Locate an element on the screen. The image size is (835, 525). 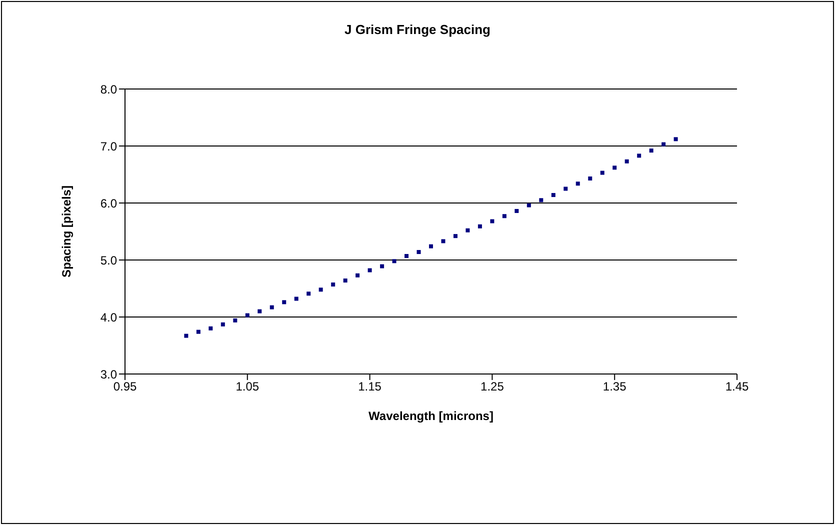
x-tick-label: 1.25 is located at coordinates (492, 387).